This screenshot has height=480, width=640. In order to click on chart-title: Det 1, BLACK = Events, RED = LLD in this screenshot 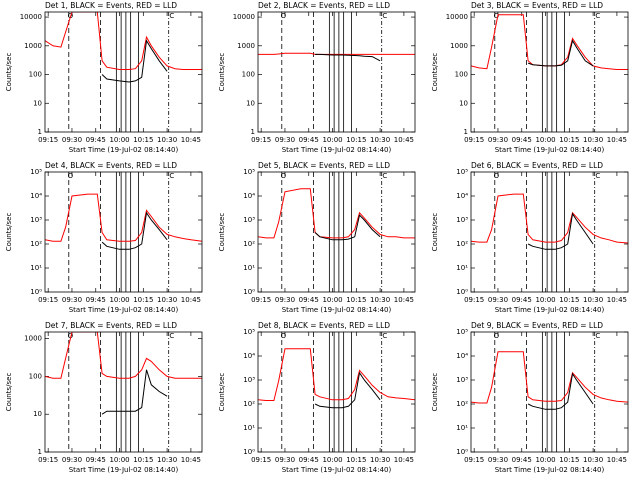, I will do `click(111, 5)`.